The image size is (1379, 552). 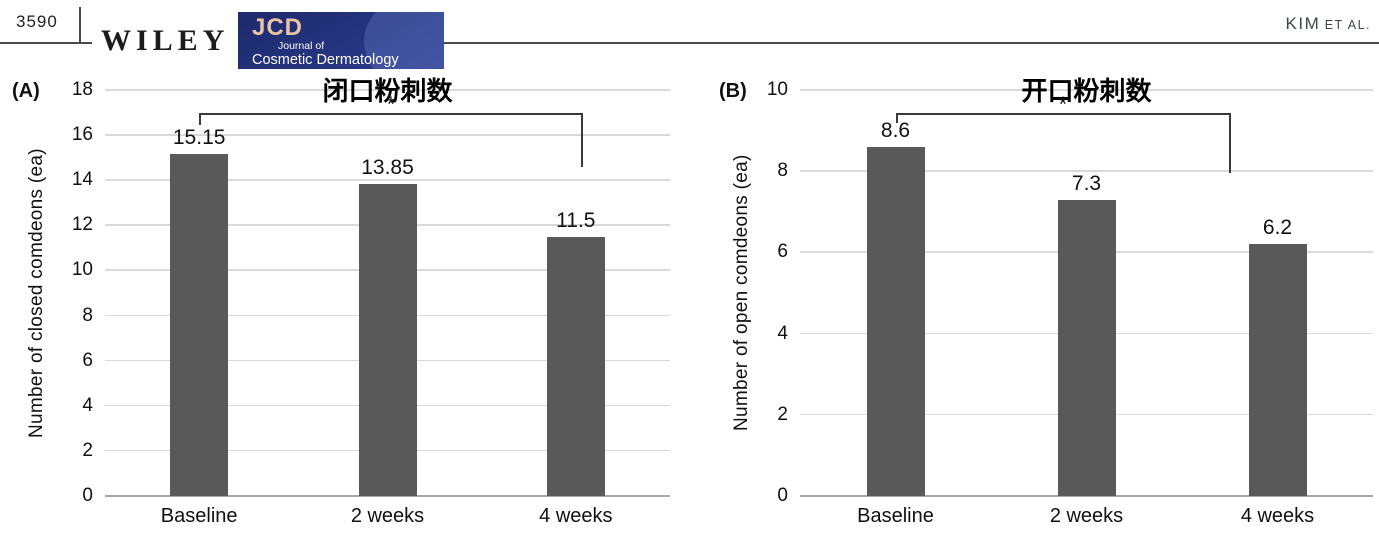 What do you see at coordinates (741, 293) in the screenshot?
I see `y-axis-label: Number of open comdeons (ea)` at bounding box center [741, 293].